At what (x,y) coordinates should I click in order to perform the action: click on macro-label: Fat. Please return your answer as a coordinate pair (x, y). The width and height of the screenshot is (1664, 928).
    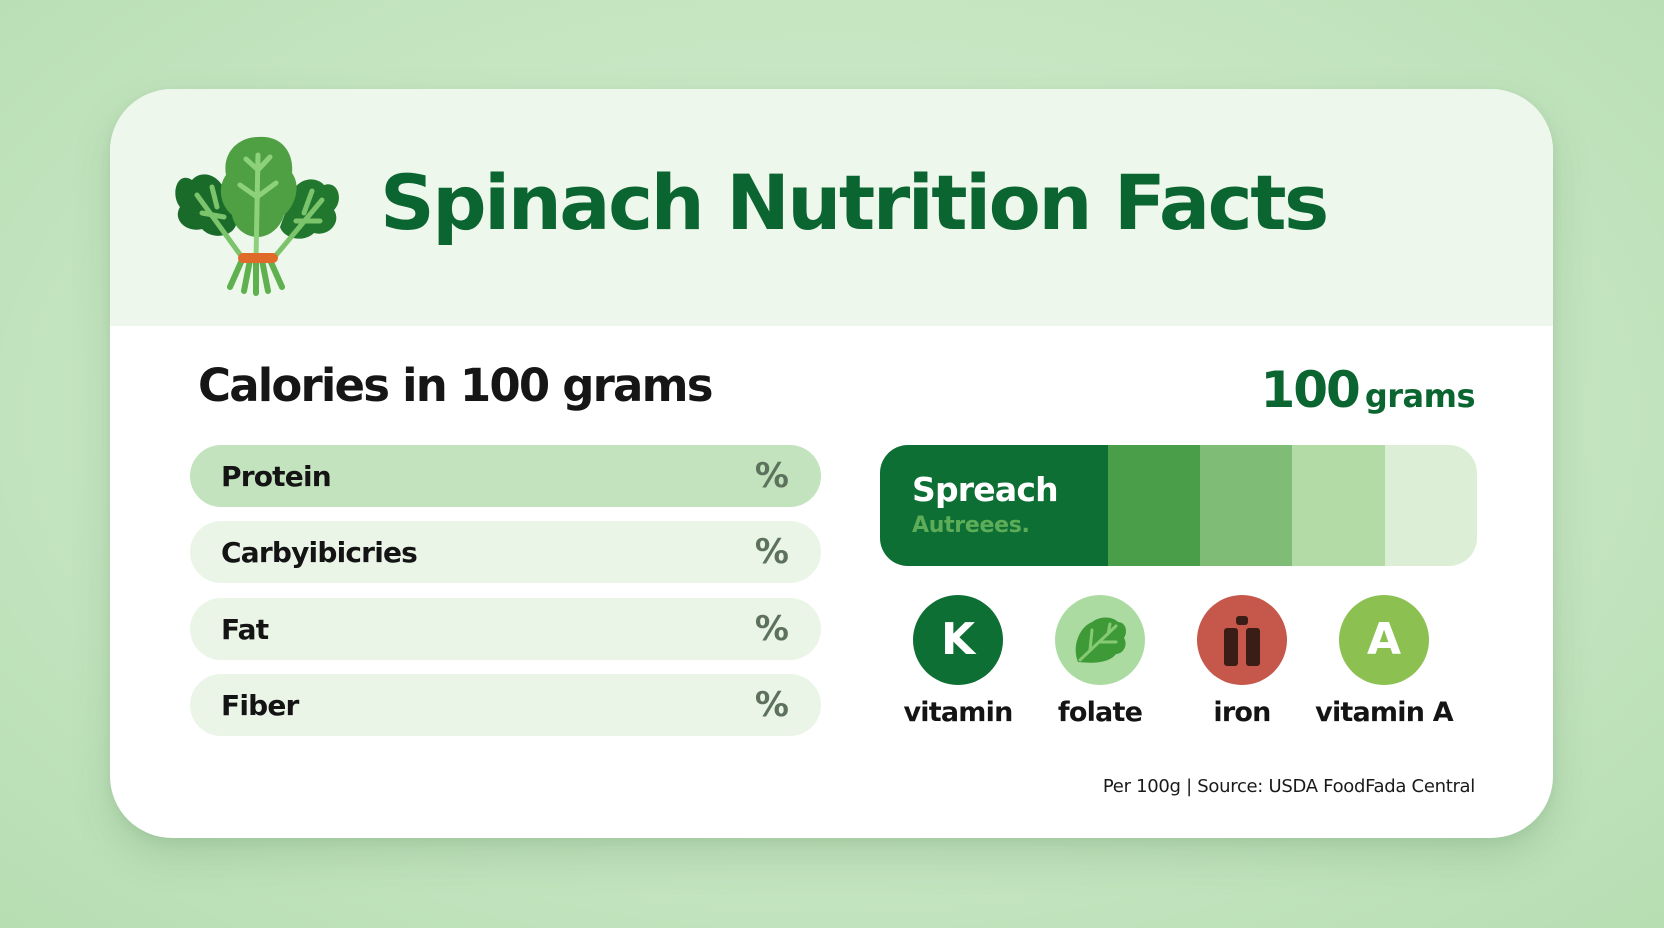
    Looking at the image, I should click on (245, 629).